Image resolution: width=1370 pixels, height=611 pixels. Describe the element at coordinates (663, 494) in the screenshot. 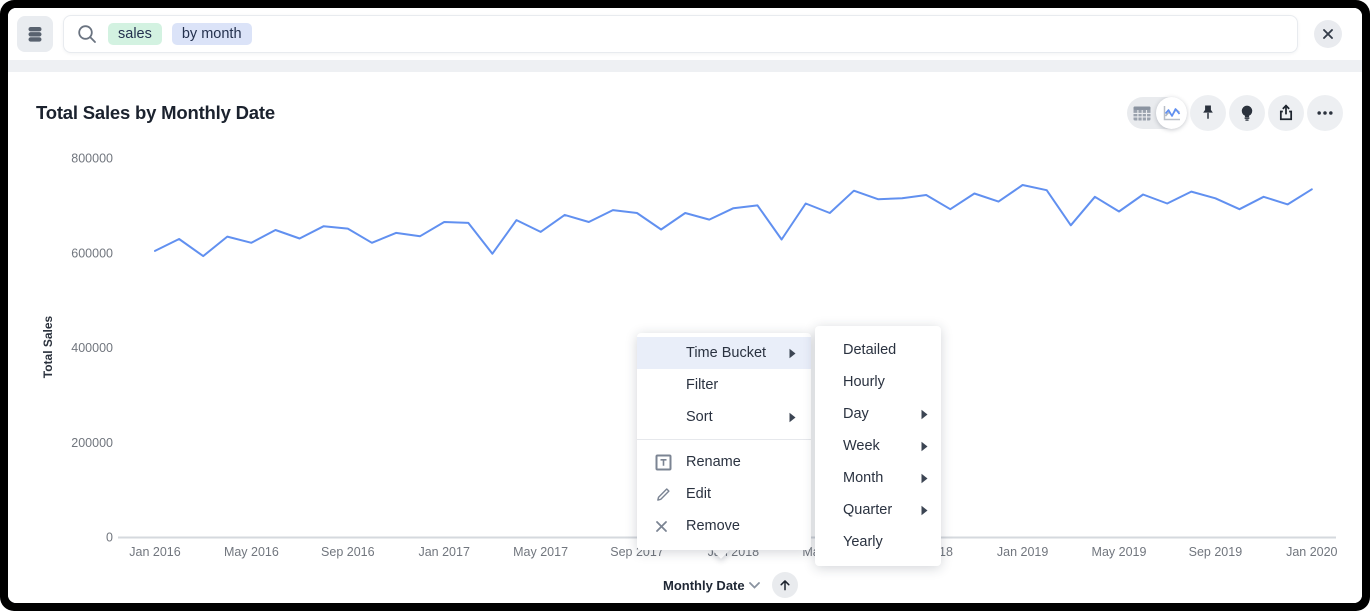

I see `pencil-icon` at that location.